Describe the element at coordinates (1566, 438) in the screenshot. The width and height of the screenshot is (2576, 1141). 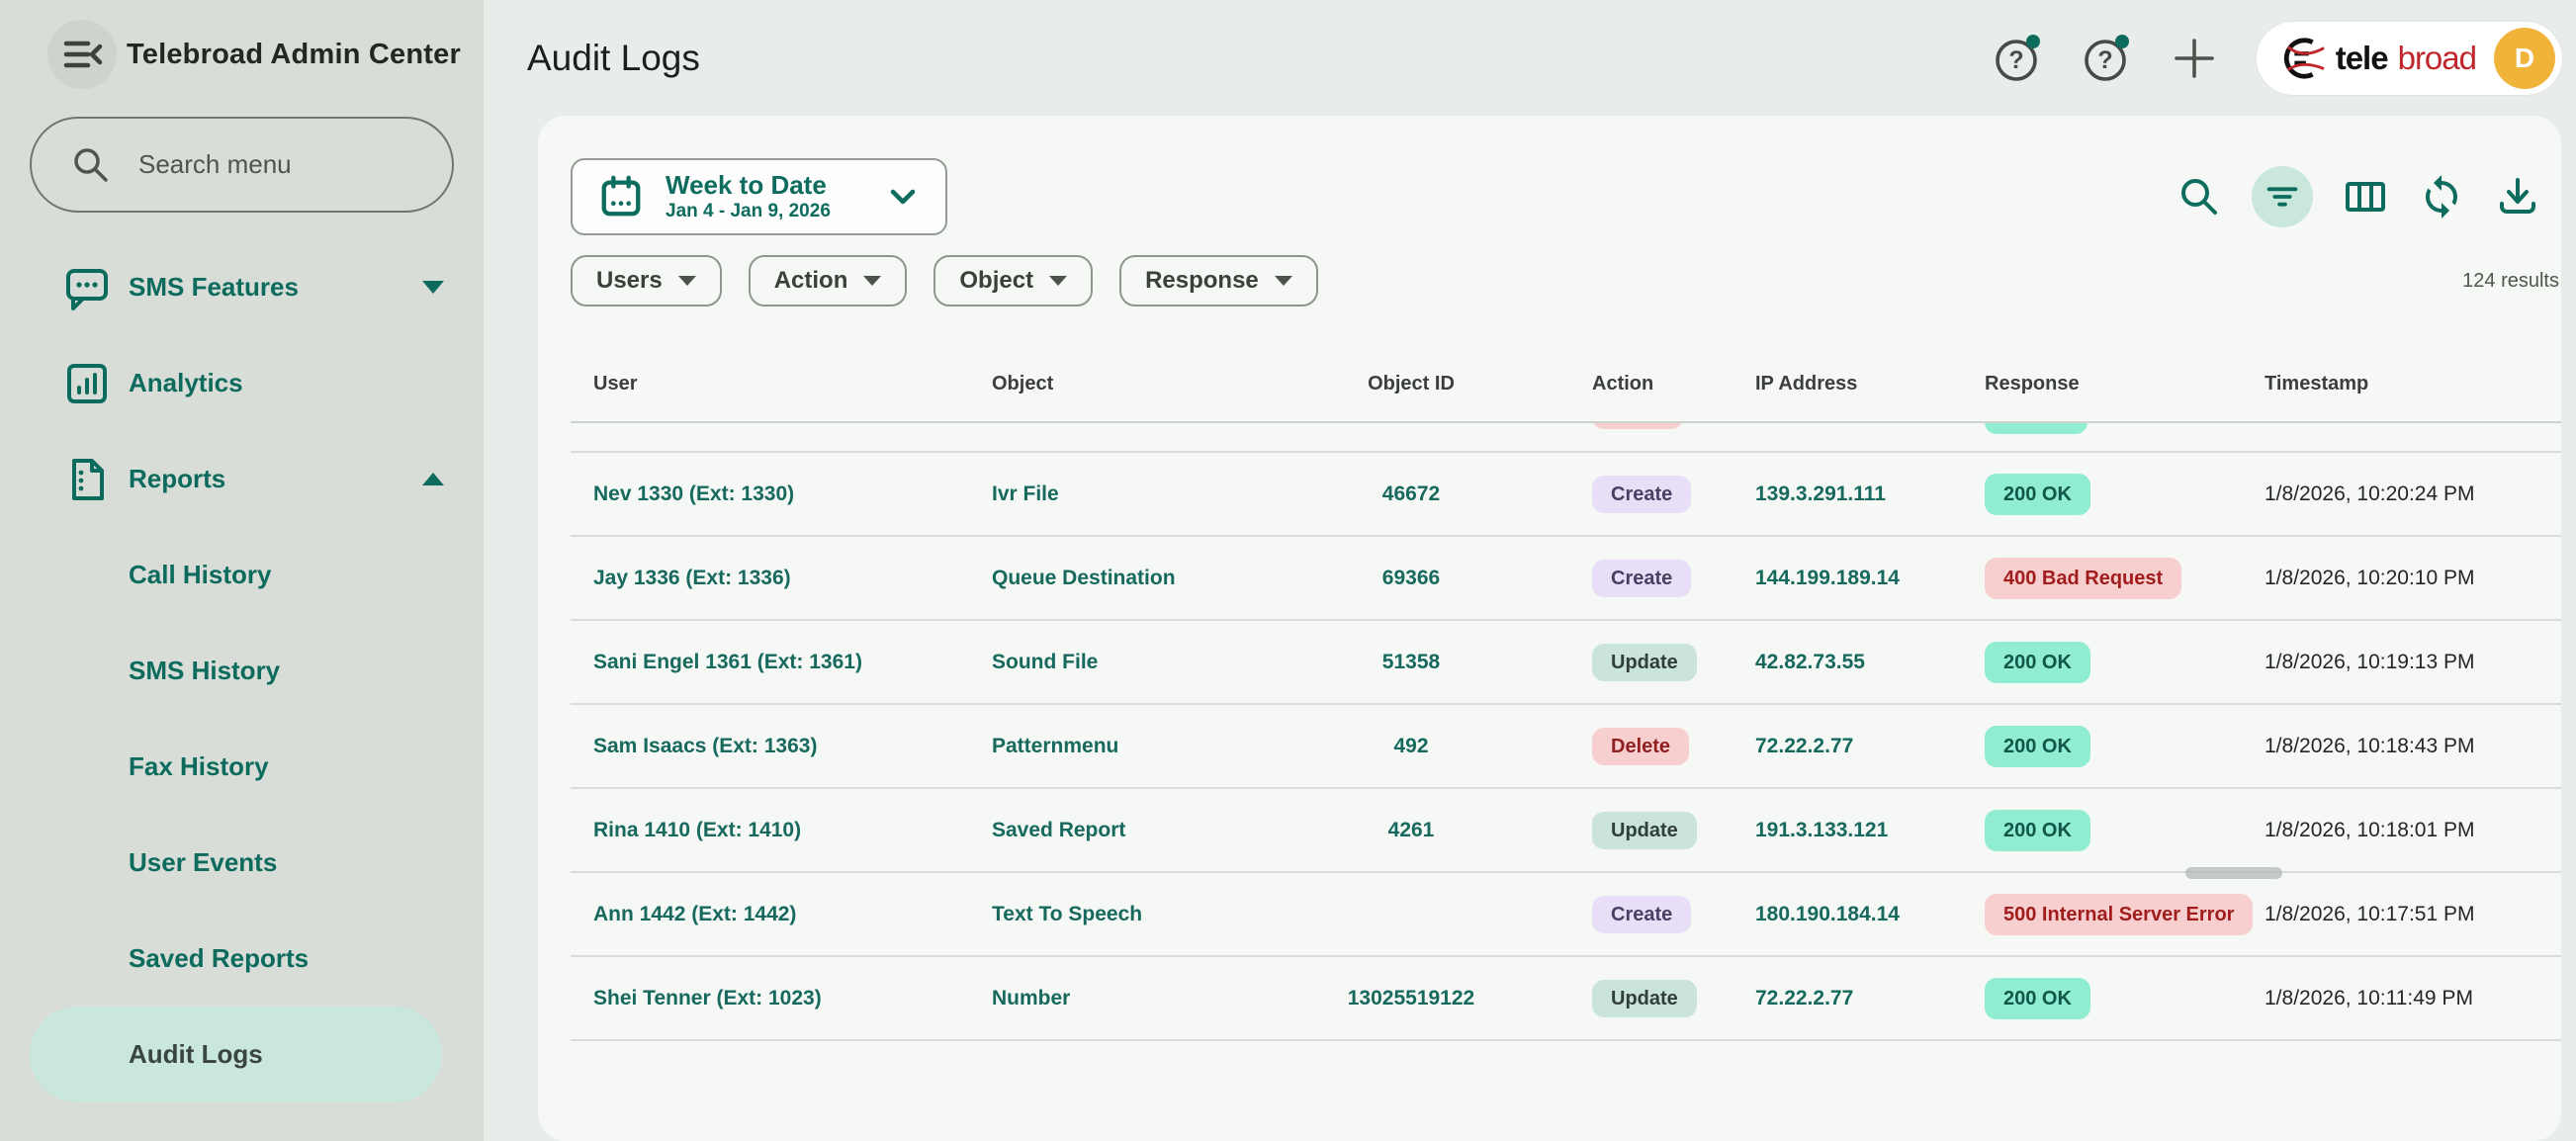
I see `partially-scrolled-row` at that location.